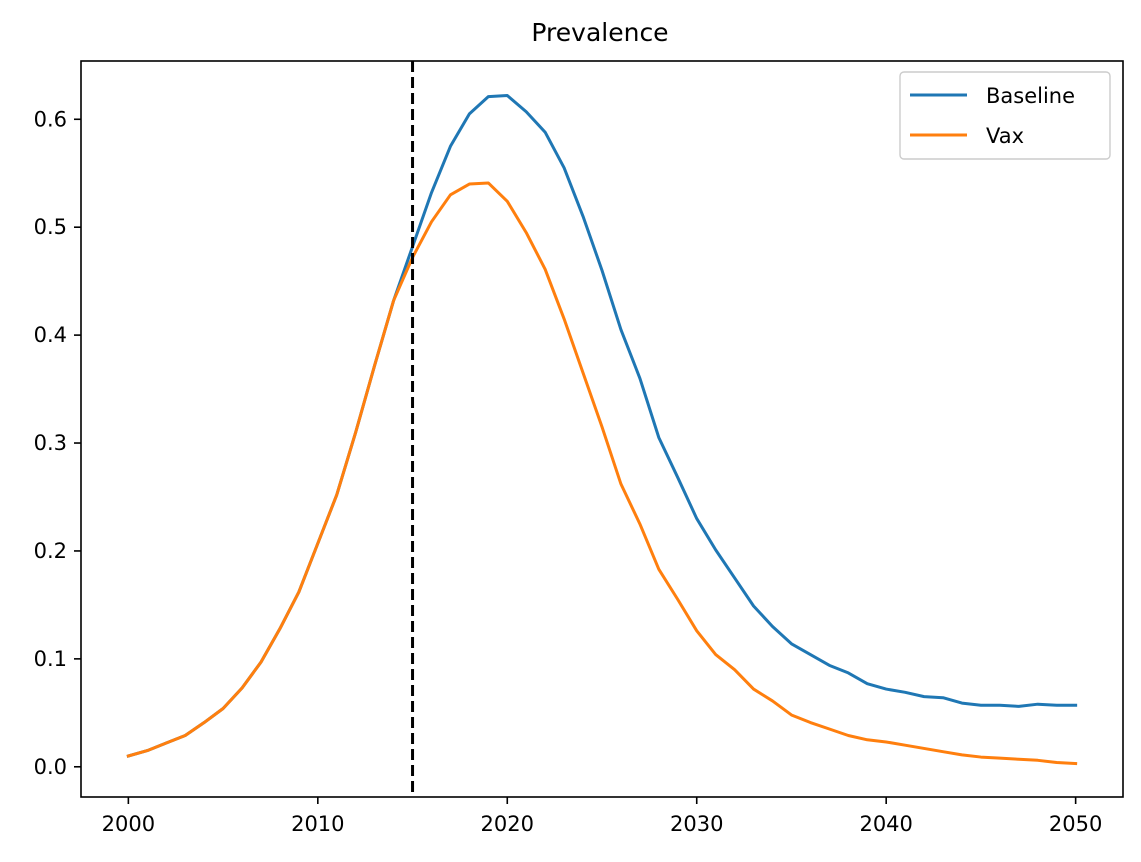 The image size is (1141, 862). What do you see at coordinates (50, 659) in the screenshot?
I see `y-tick-label: 0.1` at bounding box center [50, 659].